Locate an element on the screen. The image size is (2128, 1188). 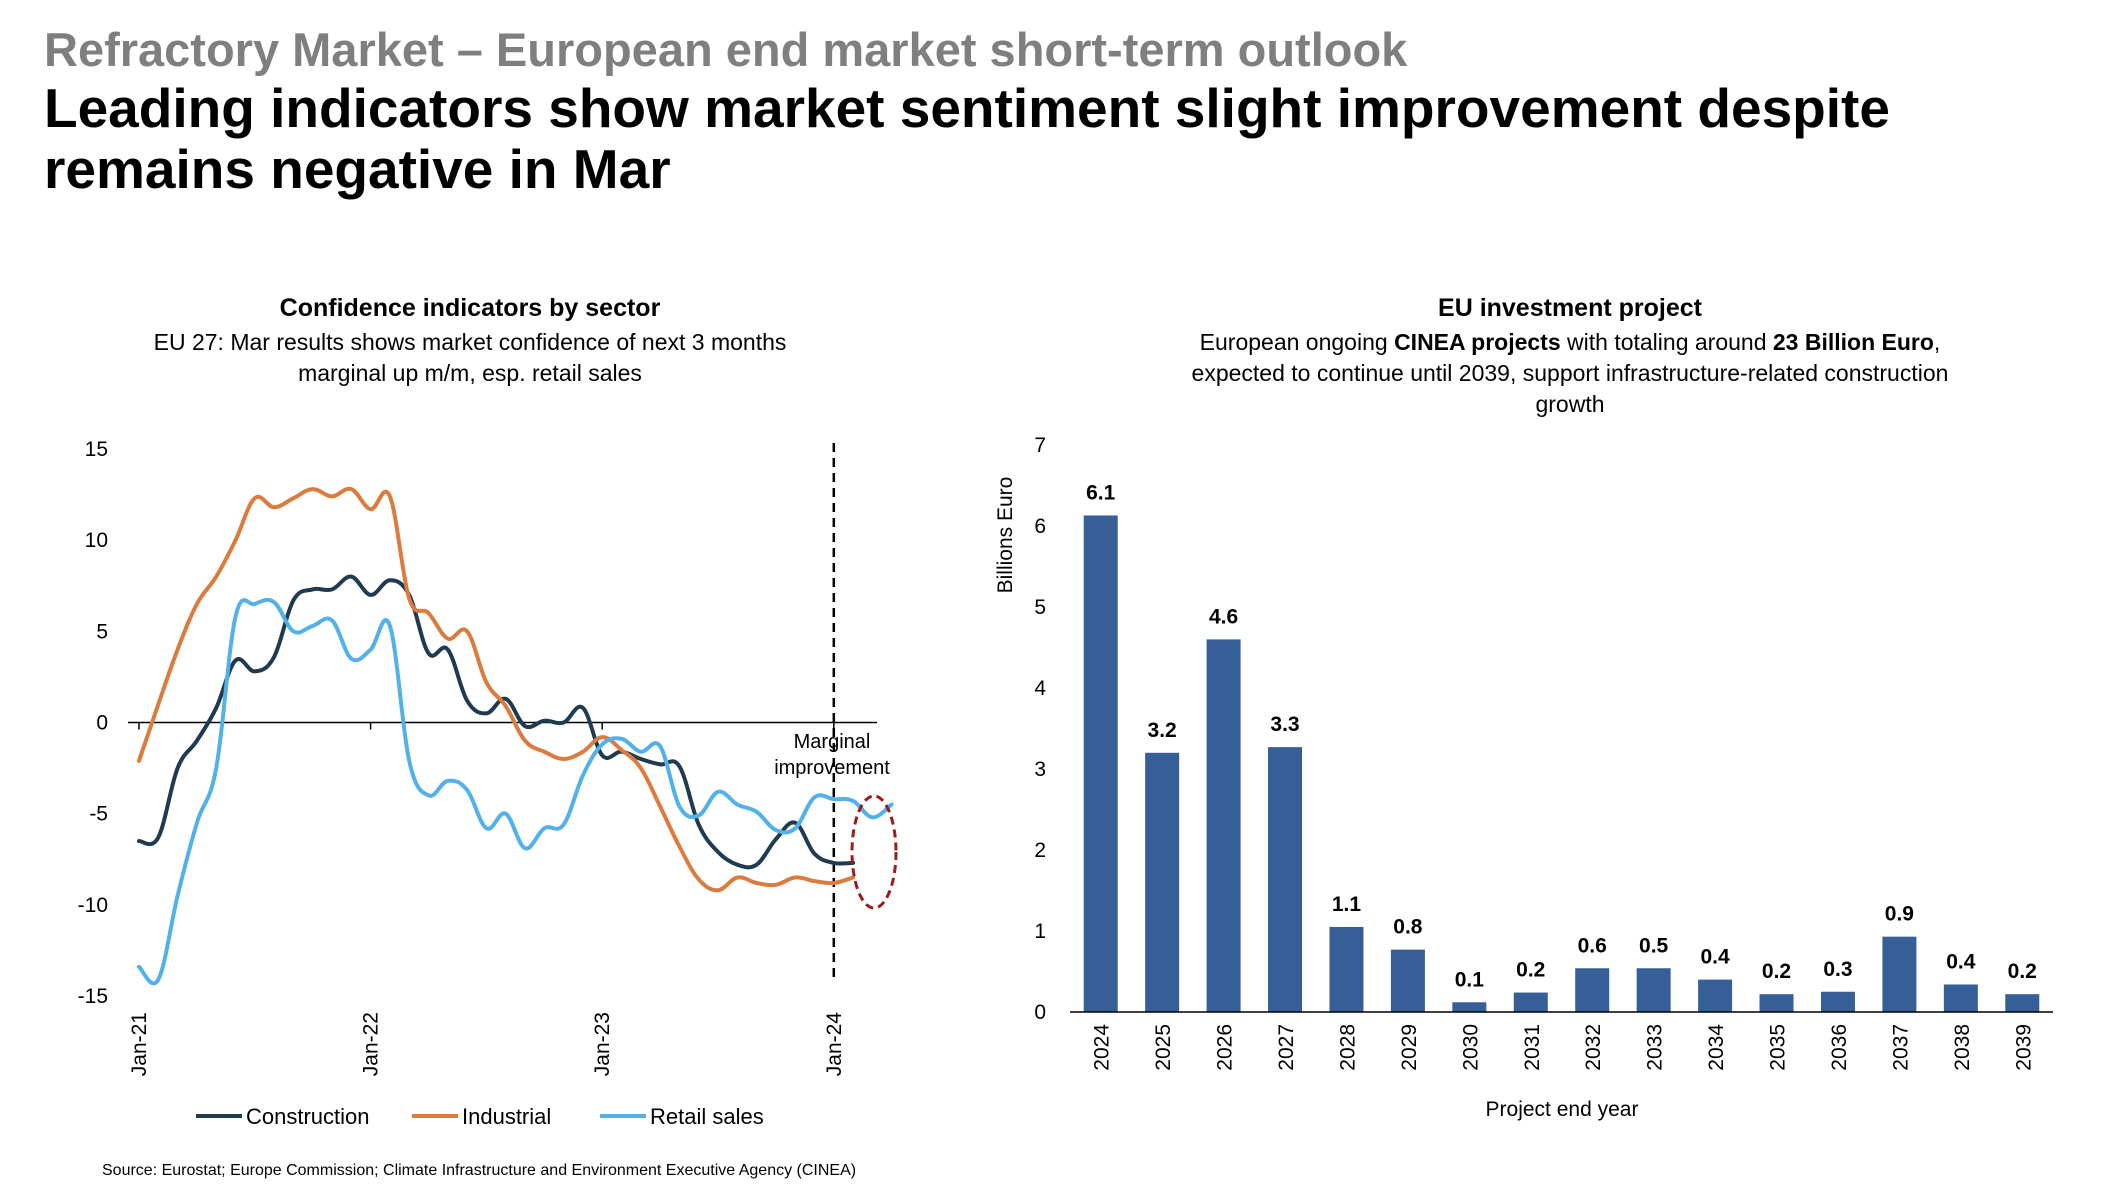
right-subtitle-line3: growth is located at coordinates (1570, 404).